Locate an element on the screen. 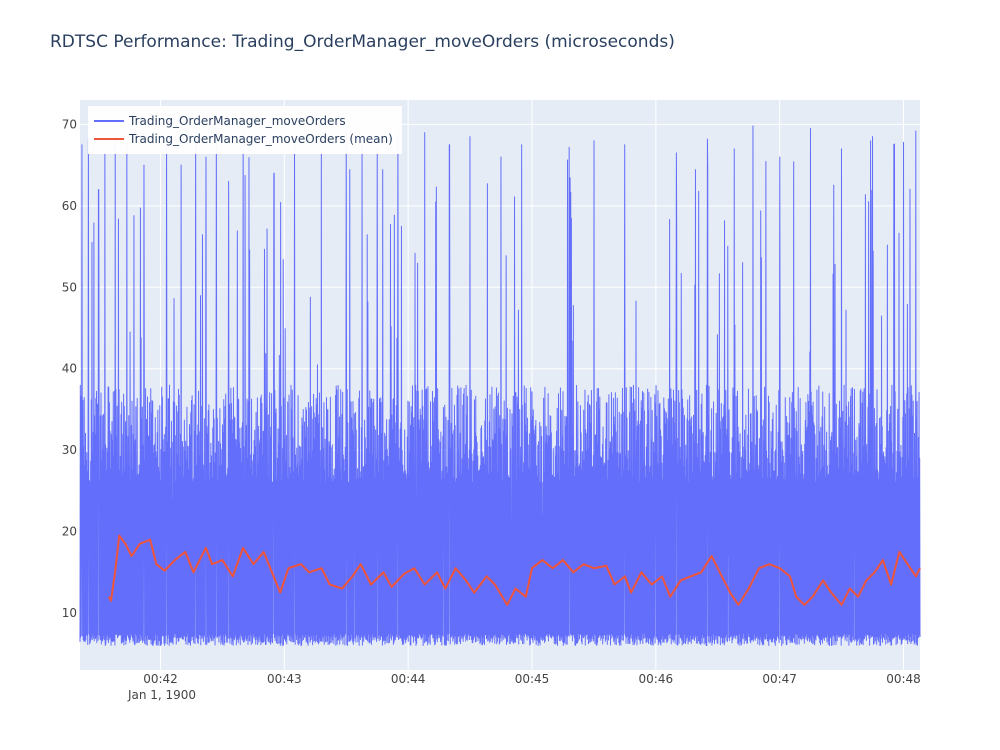 The image size is (1000, 750). x-axis-ticks: 00:42 00:43 00:44 00:45 00:46 00:47 00:48 is located at coordinates (532, 679).